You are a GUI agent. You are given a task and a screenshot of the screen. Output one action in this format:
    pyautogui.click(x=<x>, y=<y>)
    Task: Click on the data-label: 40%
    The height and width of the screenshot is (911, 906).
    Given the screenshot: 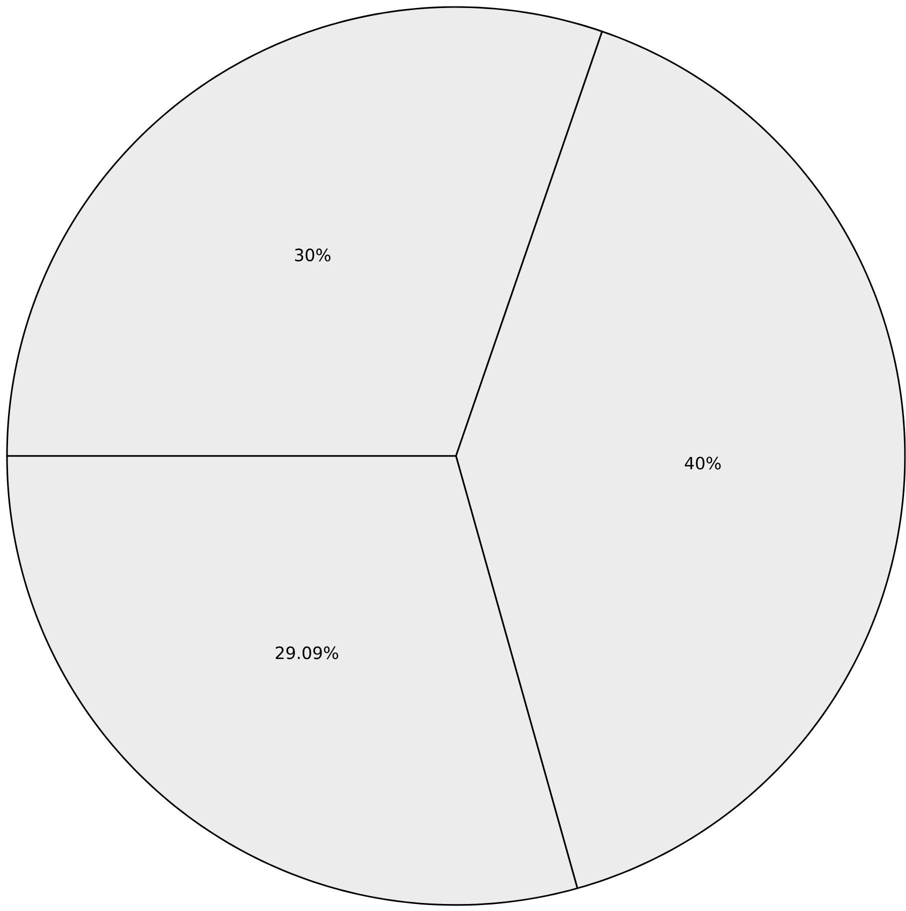 What is the action you would take?
    pyautogui.click(x=702, y=463)
    